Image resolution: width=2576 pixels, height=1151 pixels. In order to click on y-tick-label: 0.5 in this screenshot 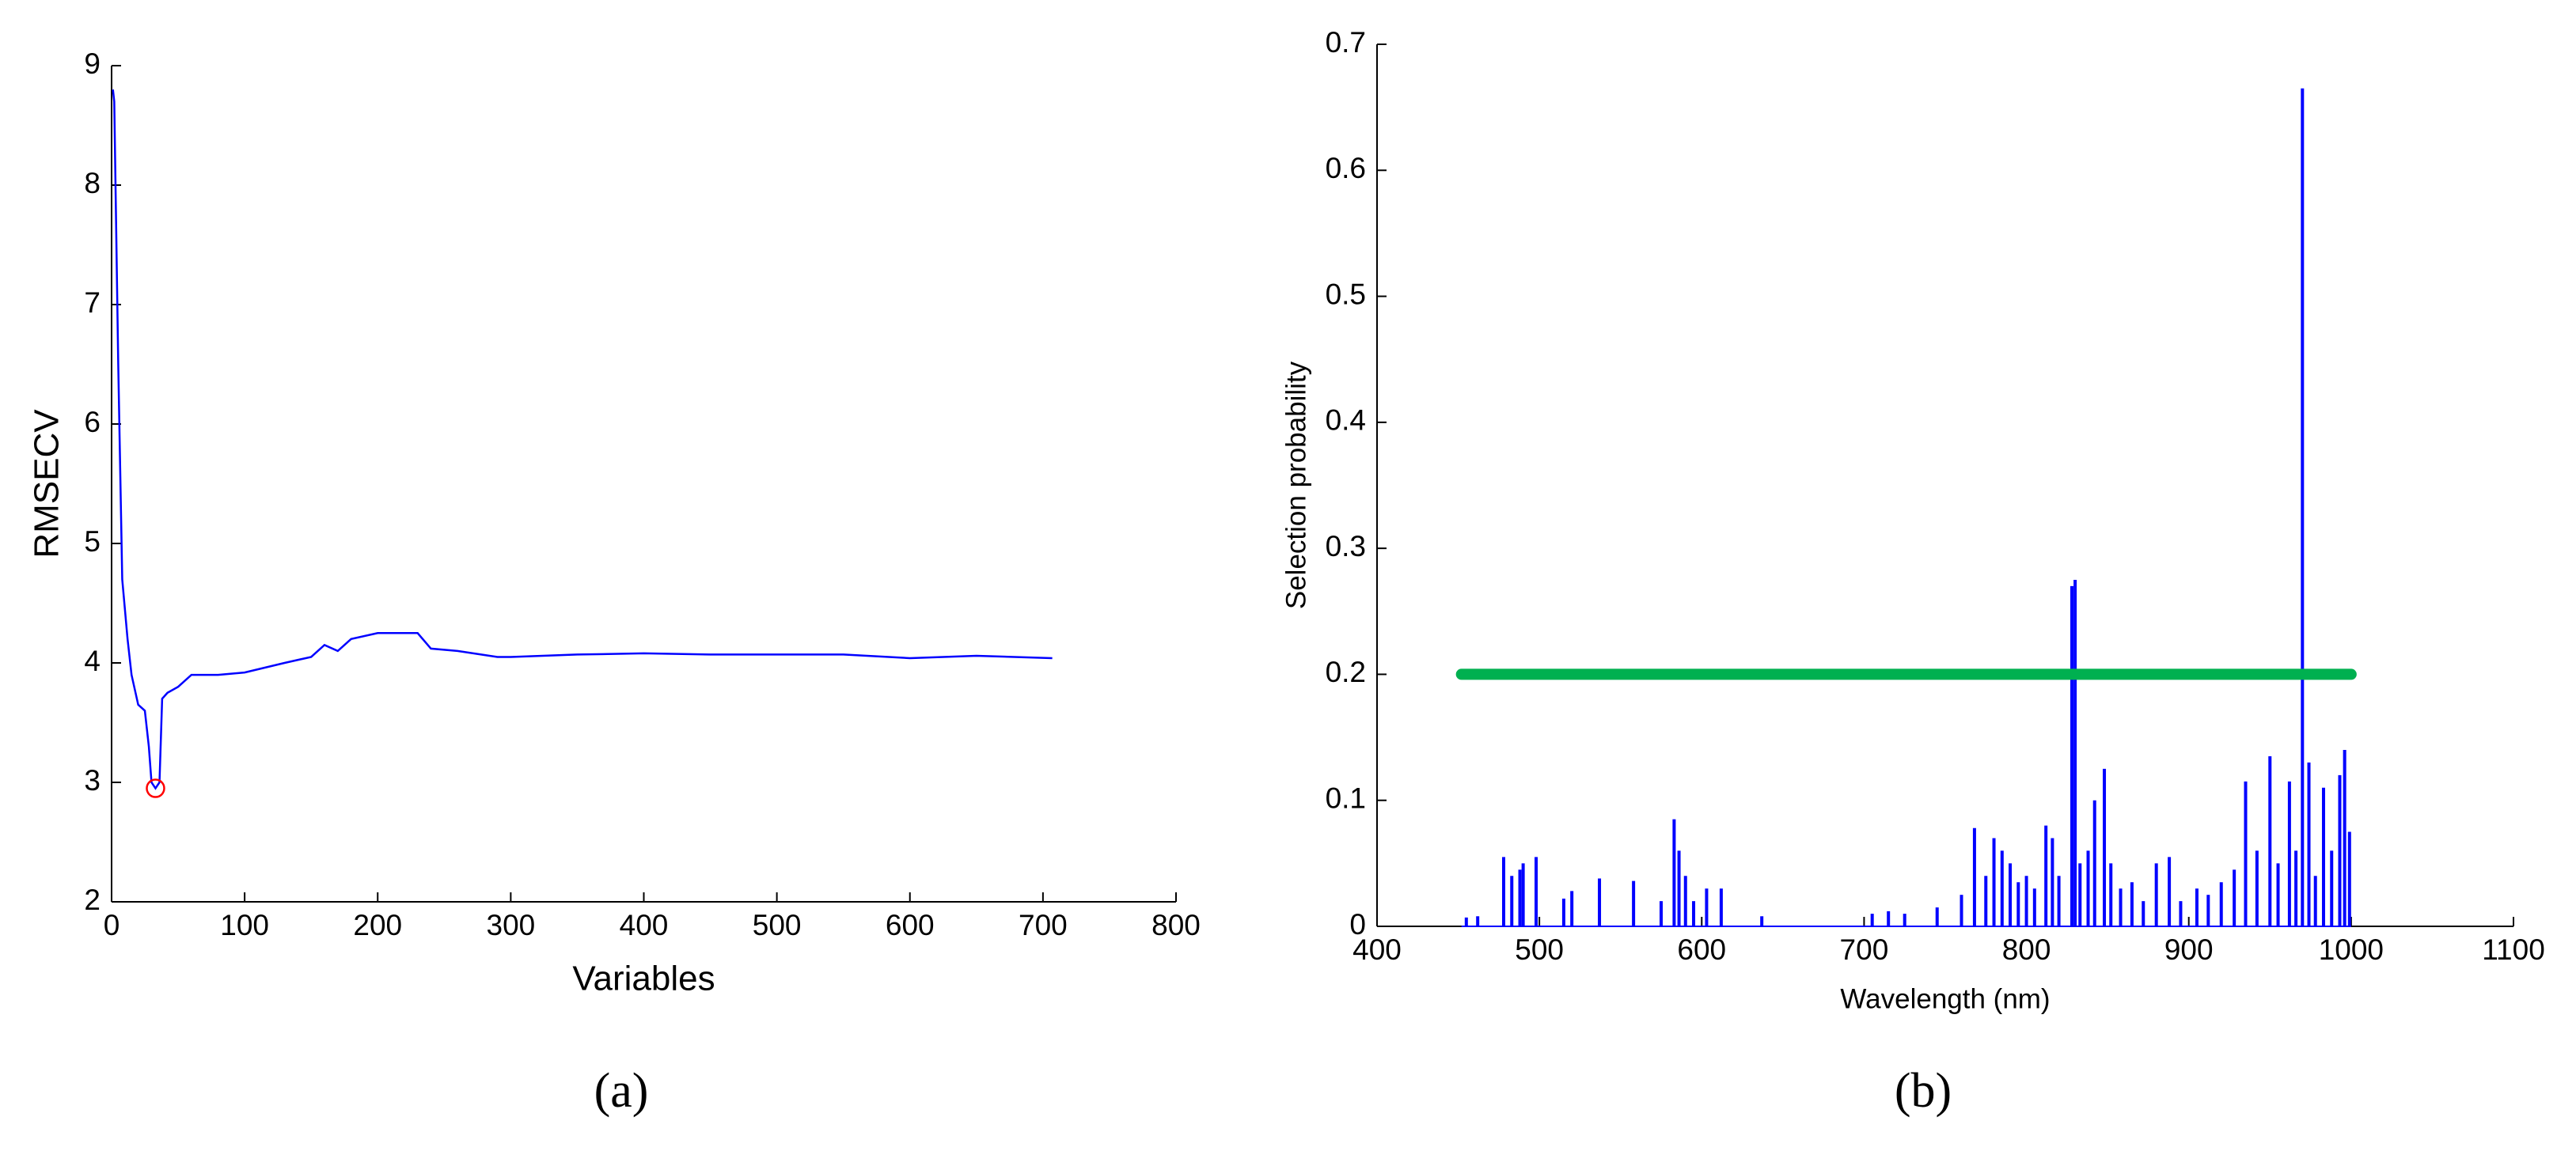, I will do `click(1346, 294)`.